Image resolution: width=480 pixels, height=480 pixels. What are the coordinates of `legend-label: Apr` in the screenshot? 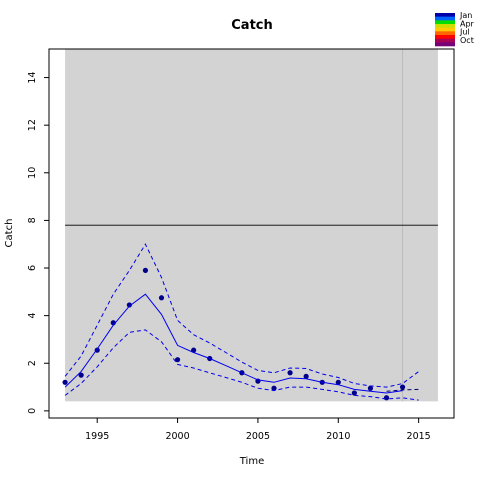 It's located at (467, 23).